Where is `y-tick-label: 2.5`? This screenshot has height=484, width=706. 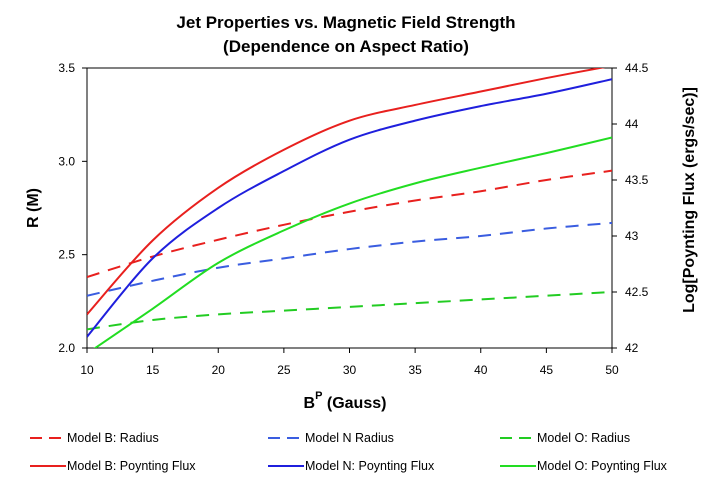 y-tick-label: 2.5 is located at coordinates (66, 255).